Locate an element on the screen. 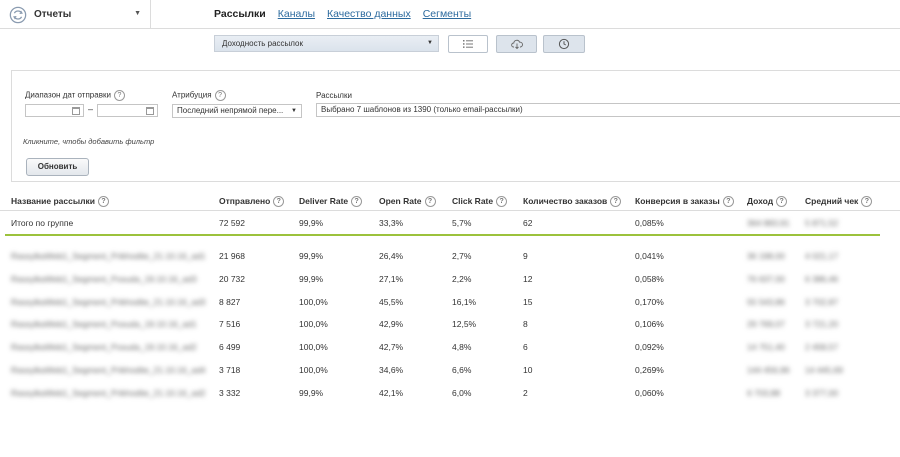 The width and height of the screenshot is (900, 457). column-header-conversion: Конверсия в заказы? is located at coordinates (684, 202).